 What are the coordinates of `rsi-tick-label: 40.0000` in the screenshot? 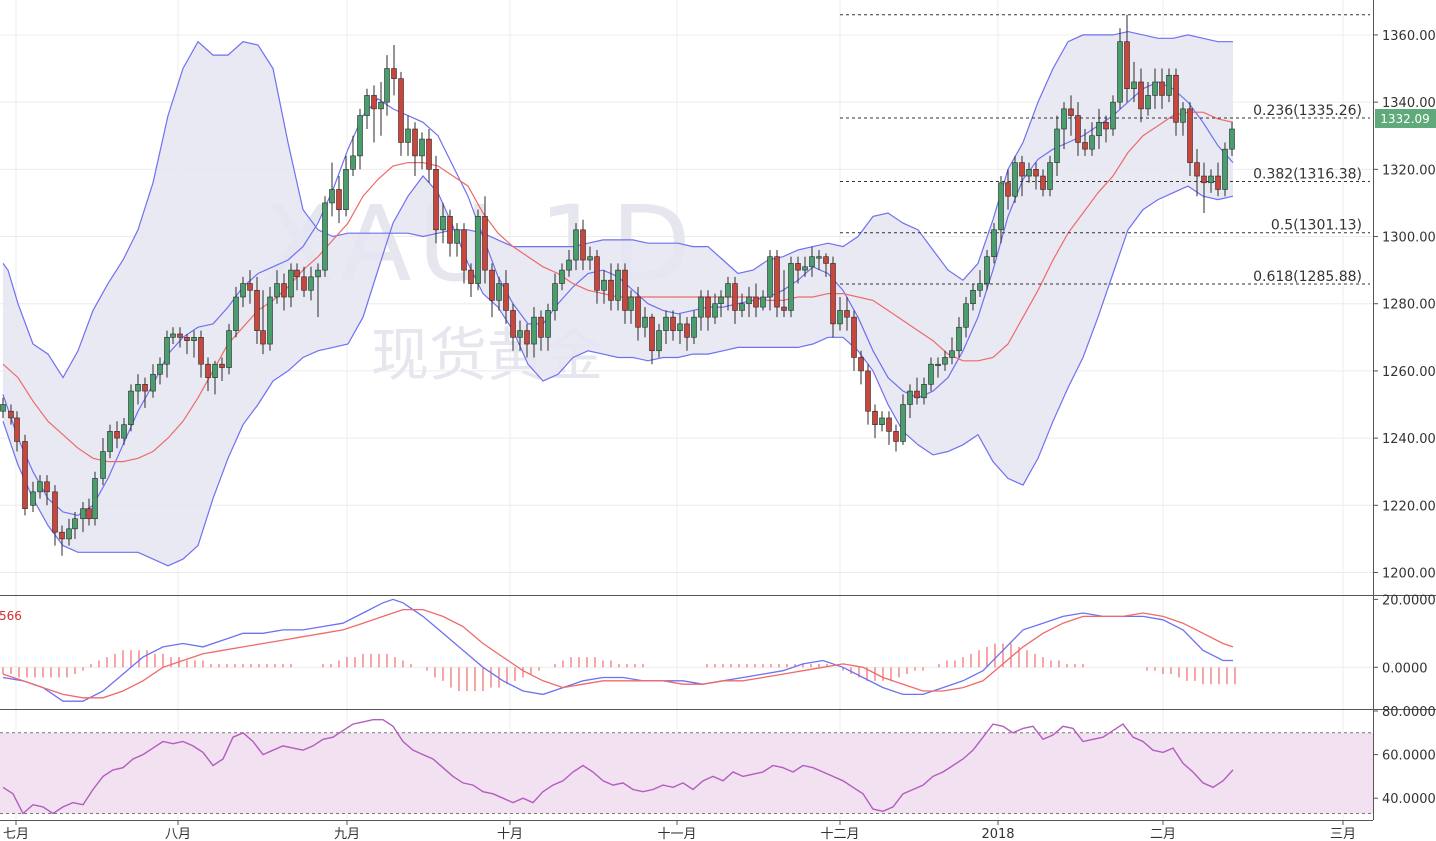 It's located at (1409, 799).